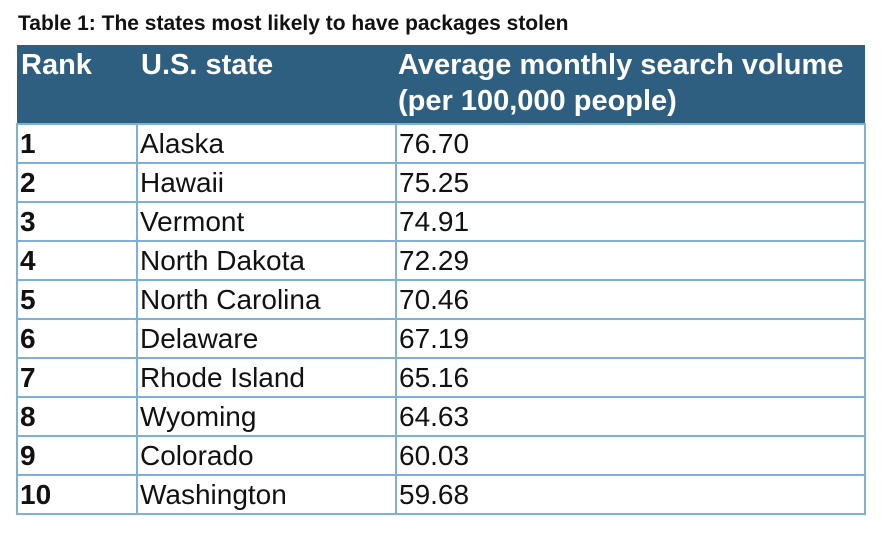 The width and height of the screenshot is (882, 558). I want to click on state-cell: Hawaii, so click(266, 182).